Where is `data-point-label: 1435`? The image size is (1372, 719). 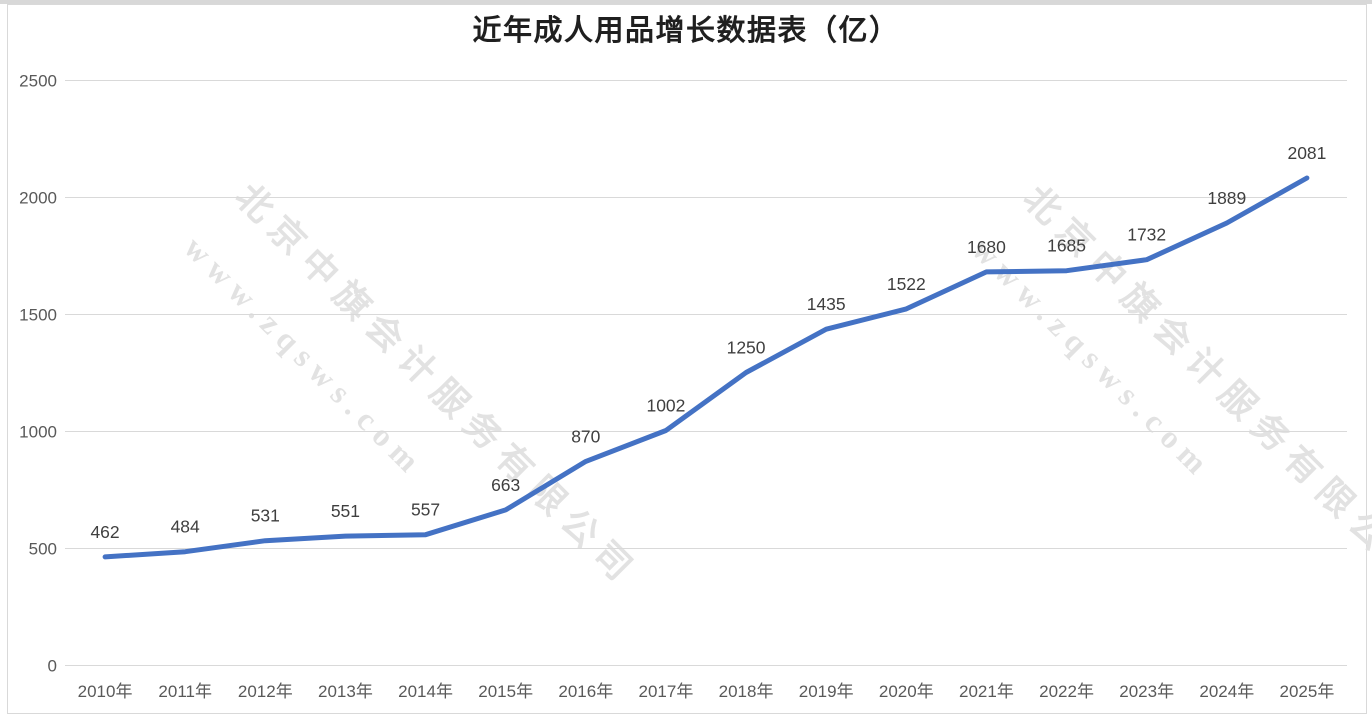 data-point-label: 1435 is located at coordinates (826, 304).